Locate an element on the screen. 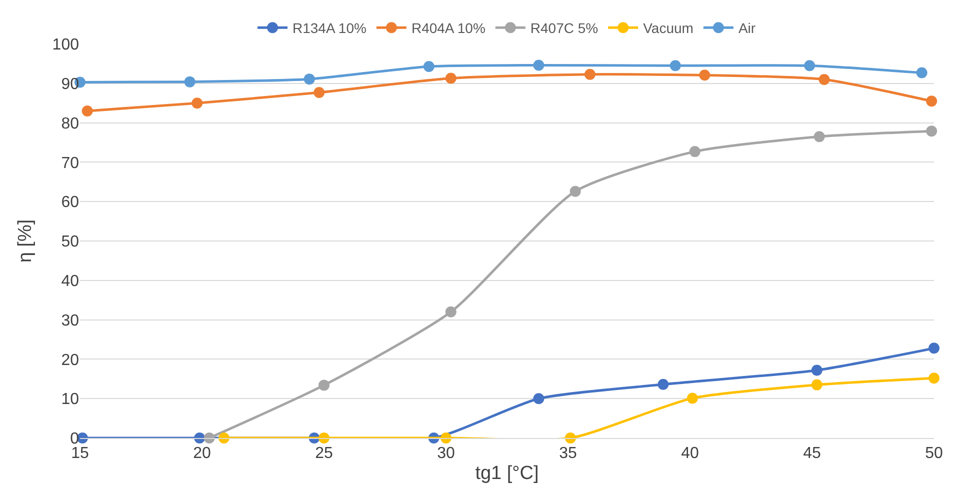 The image size is (979, 492). x-tick-label: 30 is located at coordinates (446, 453).